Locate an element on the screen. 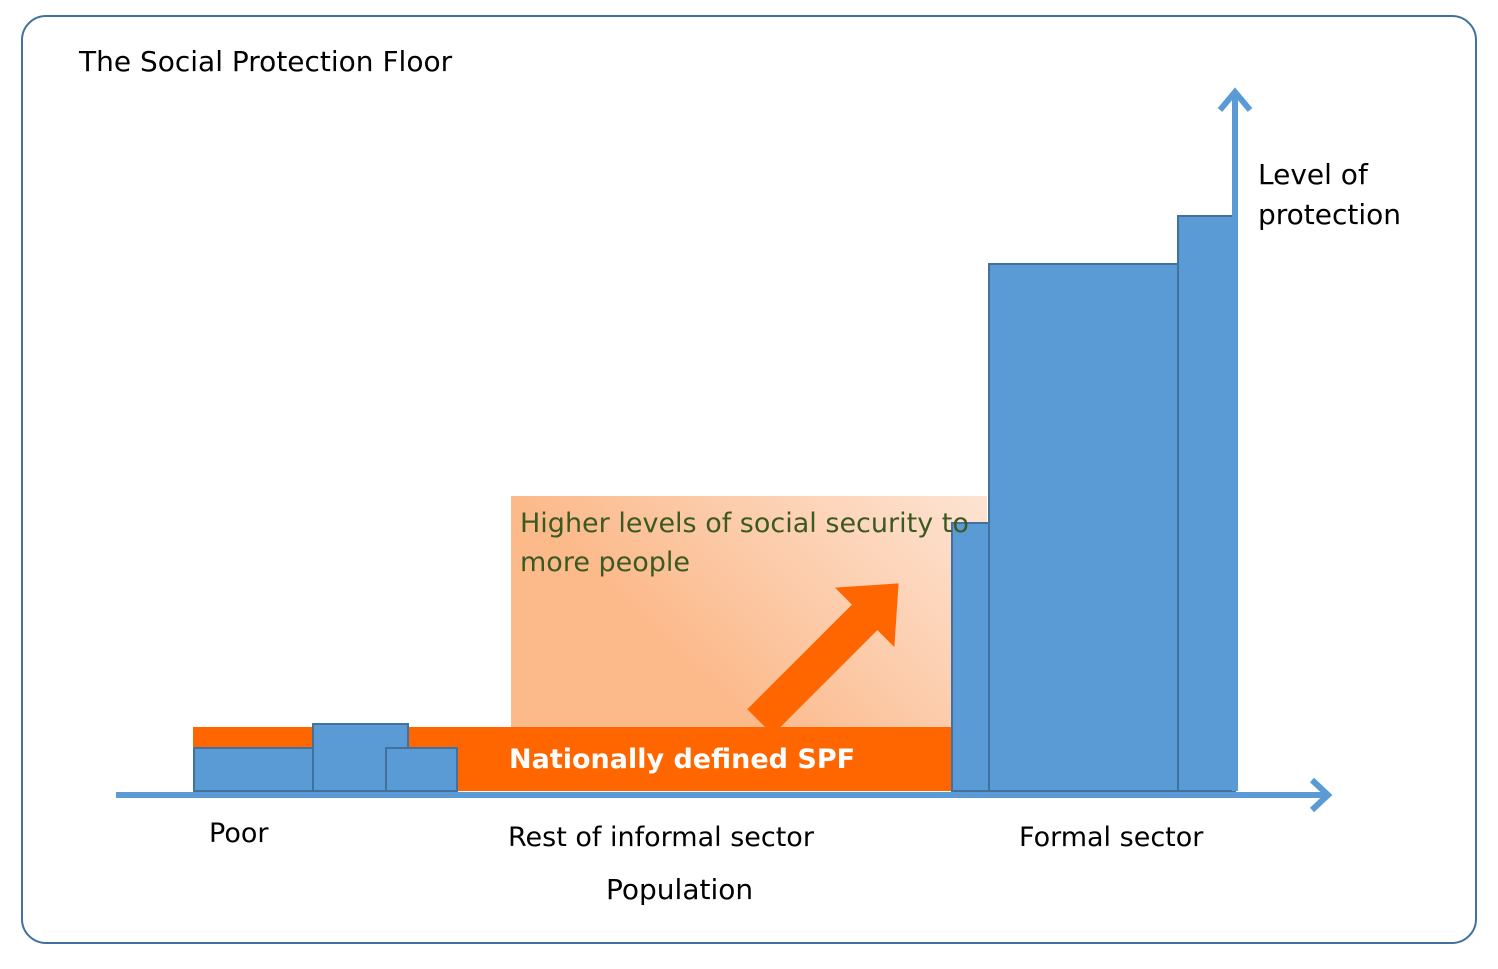  y-axis-arrowhead is located at coordinates (1235, 99).